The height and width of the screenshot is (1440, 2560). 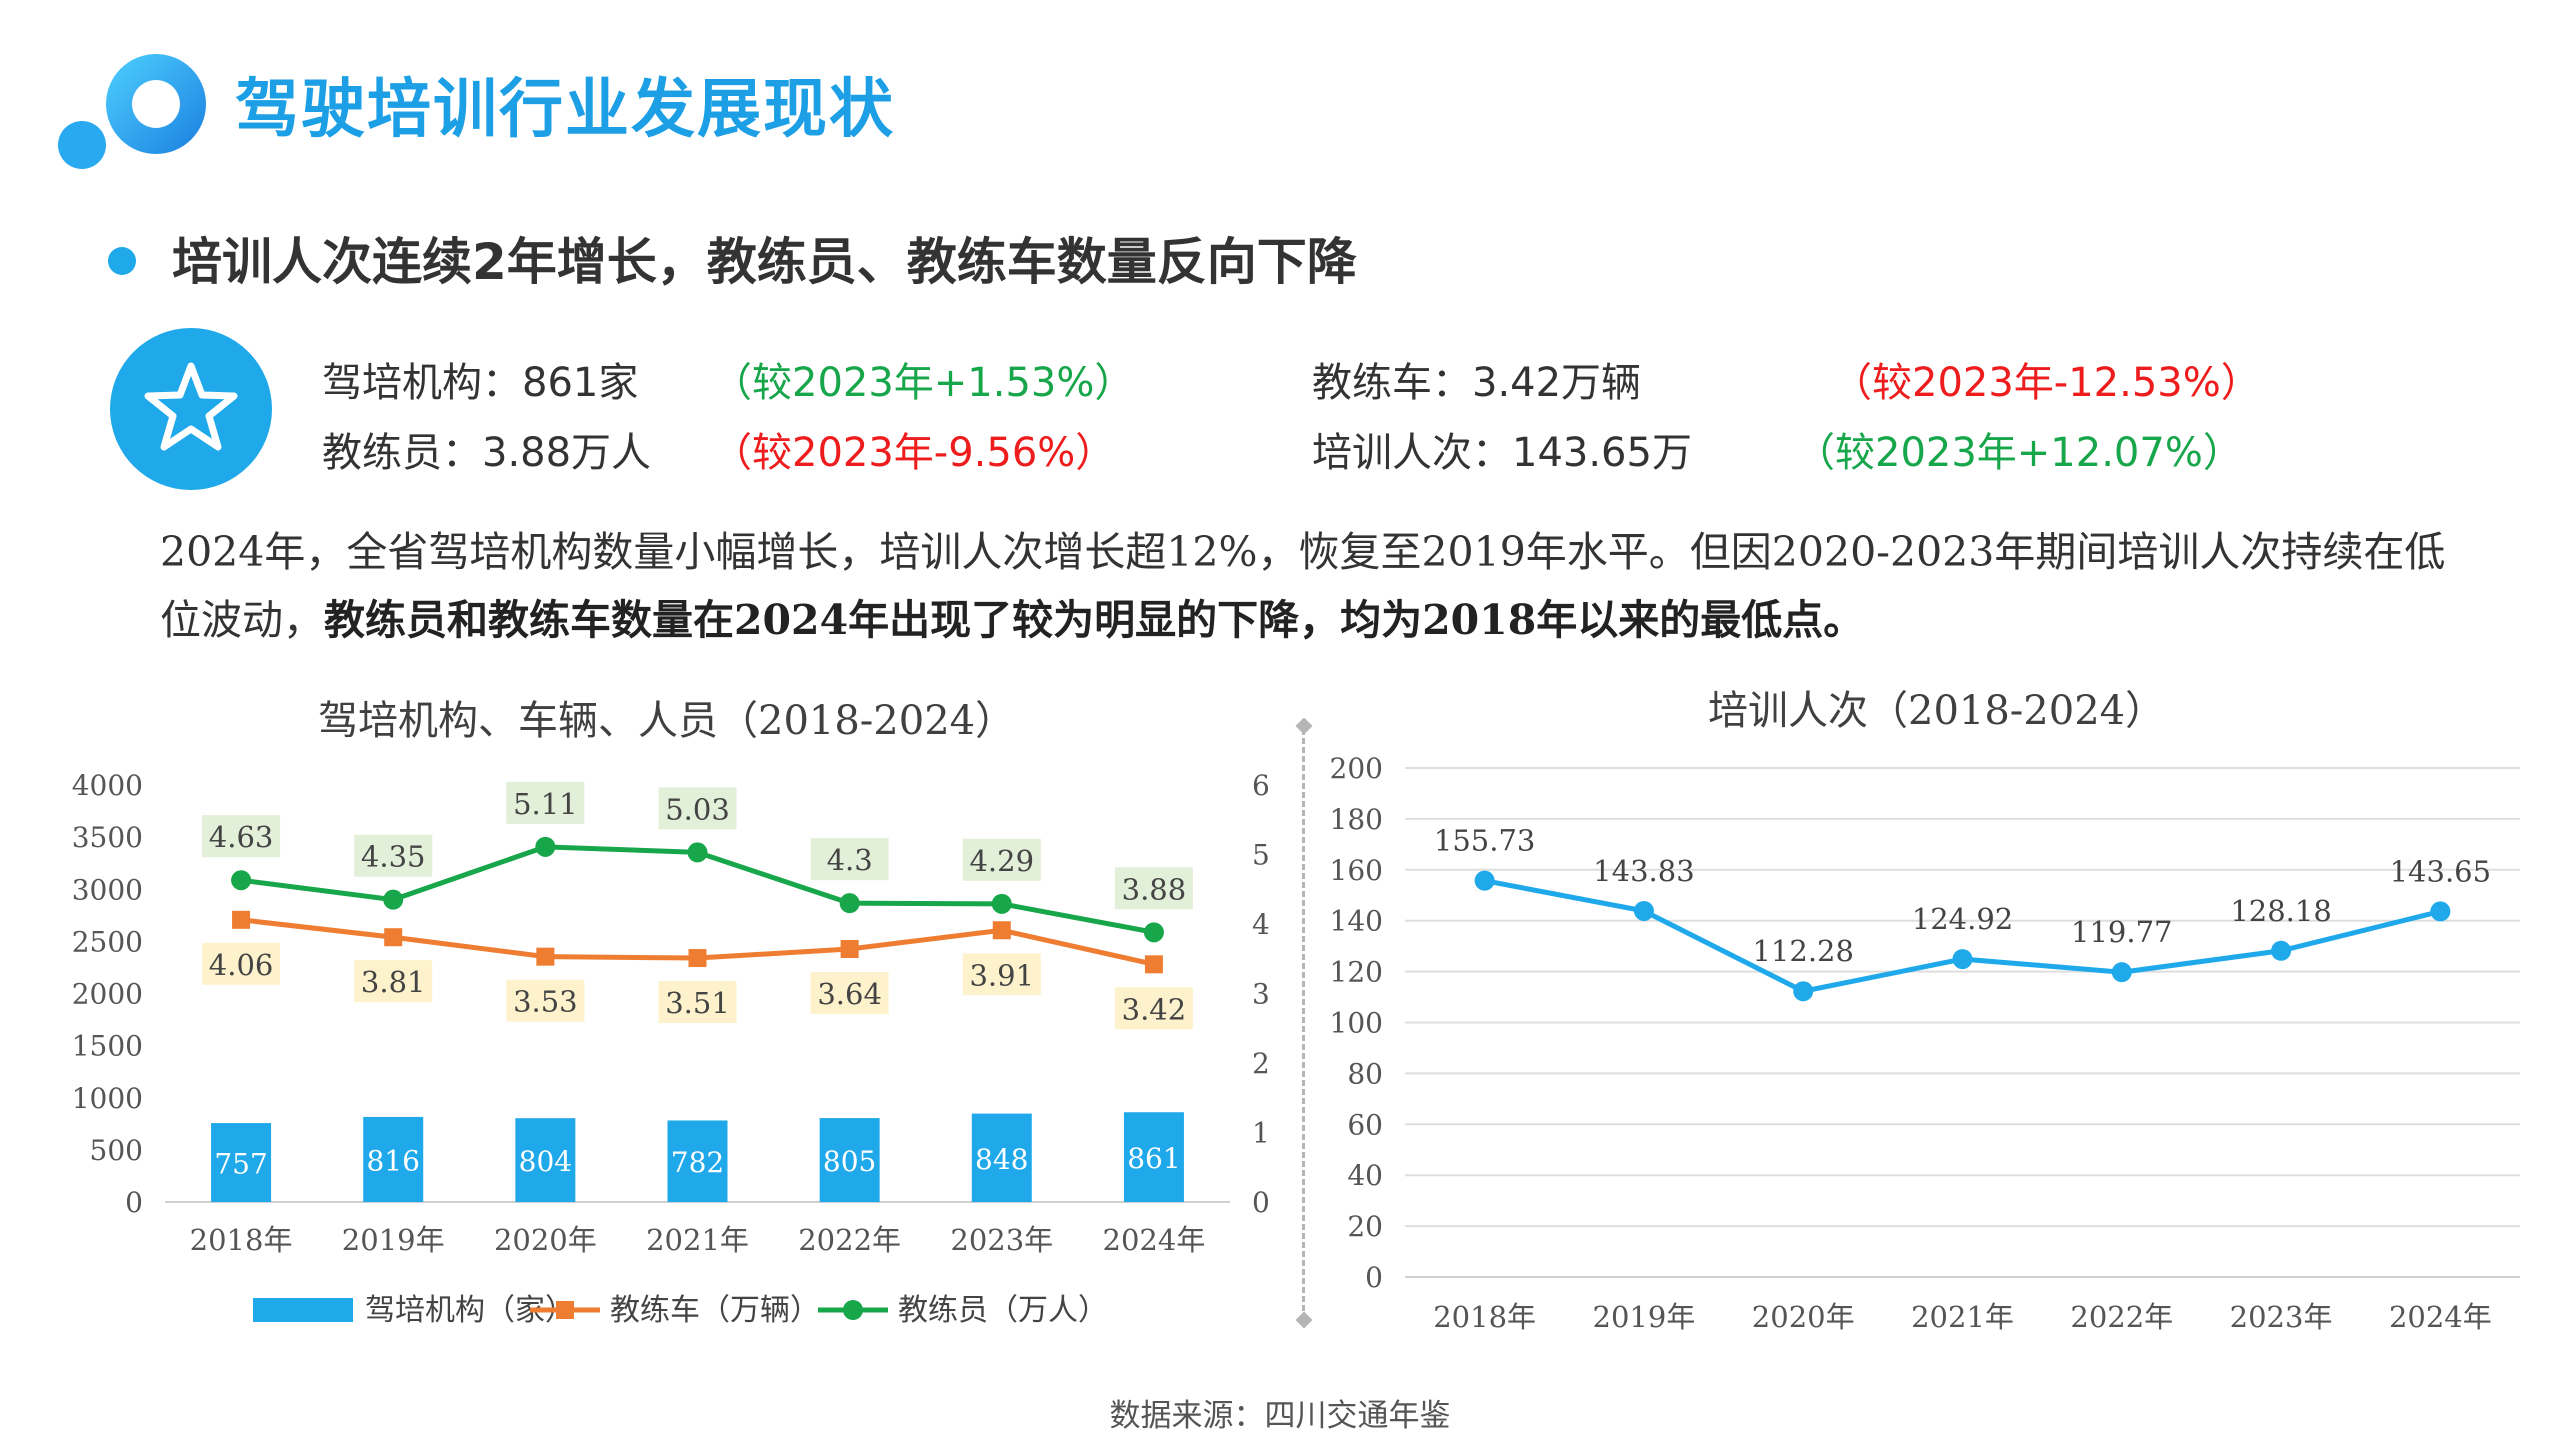 What do you see at coordinates (107, 994) in the screenshot?
I see `chart1-left-tick: 2000` at bounding box center [107, 994].